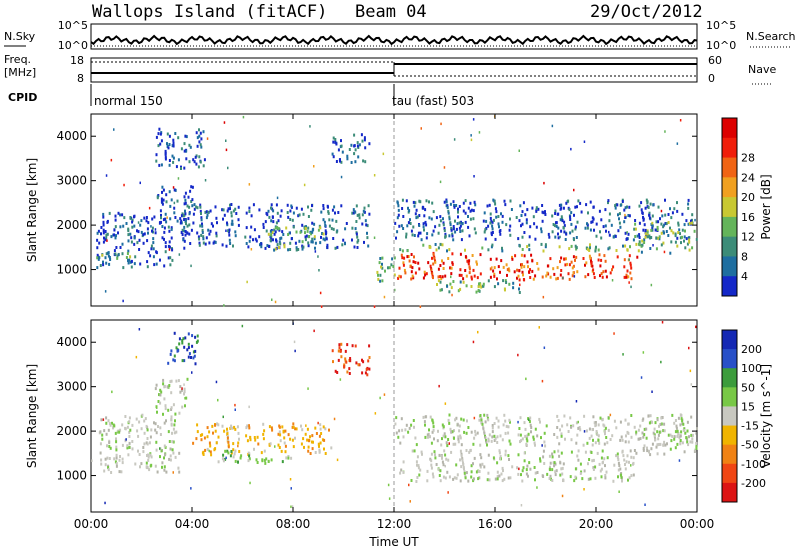  I want to click on velocity-ytick-label: 1000, so click(71, 476).